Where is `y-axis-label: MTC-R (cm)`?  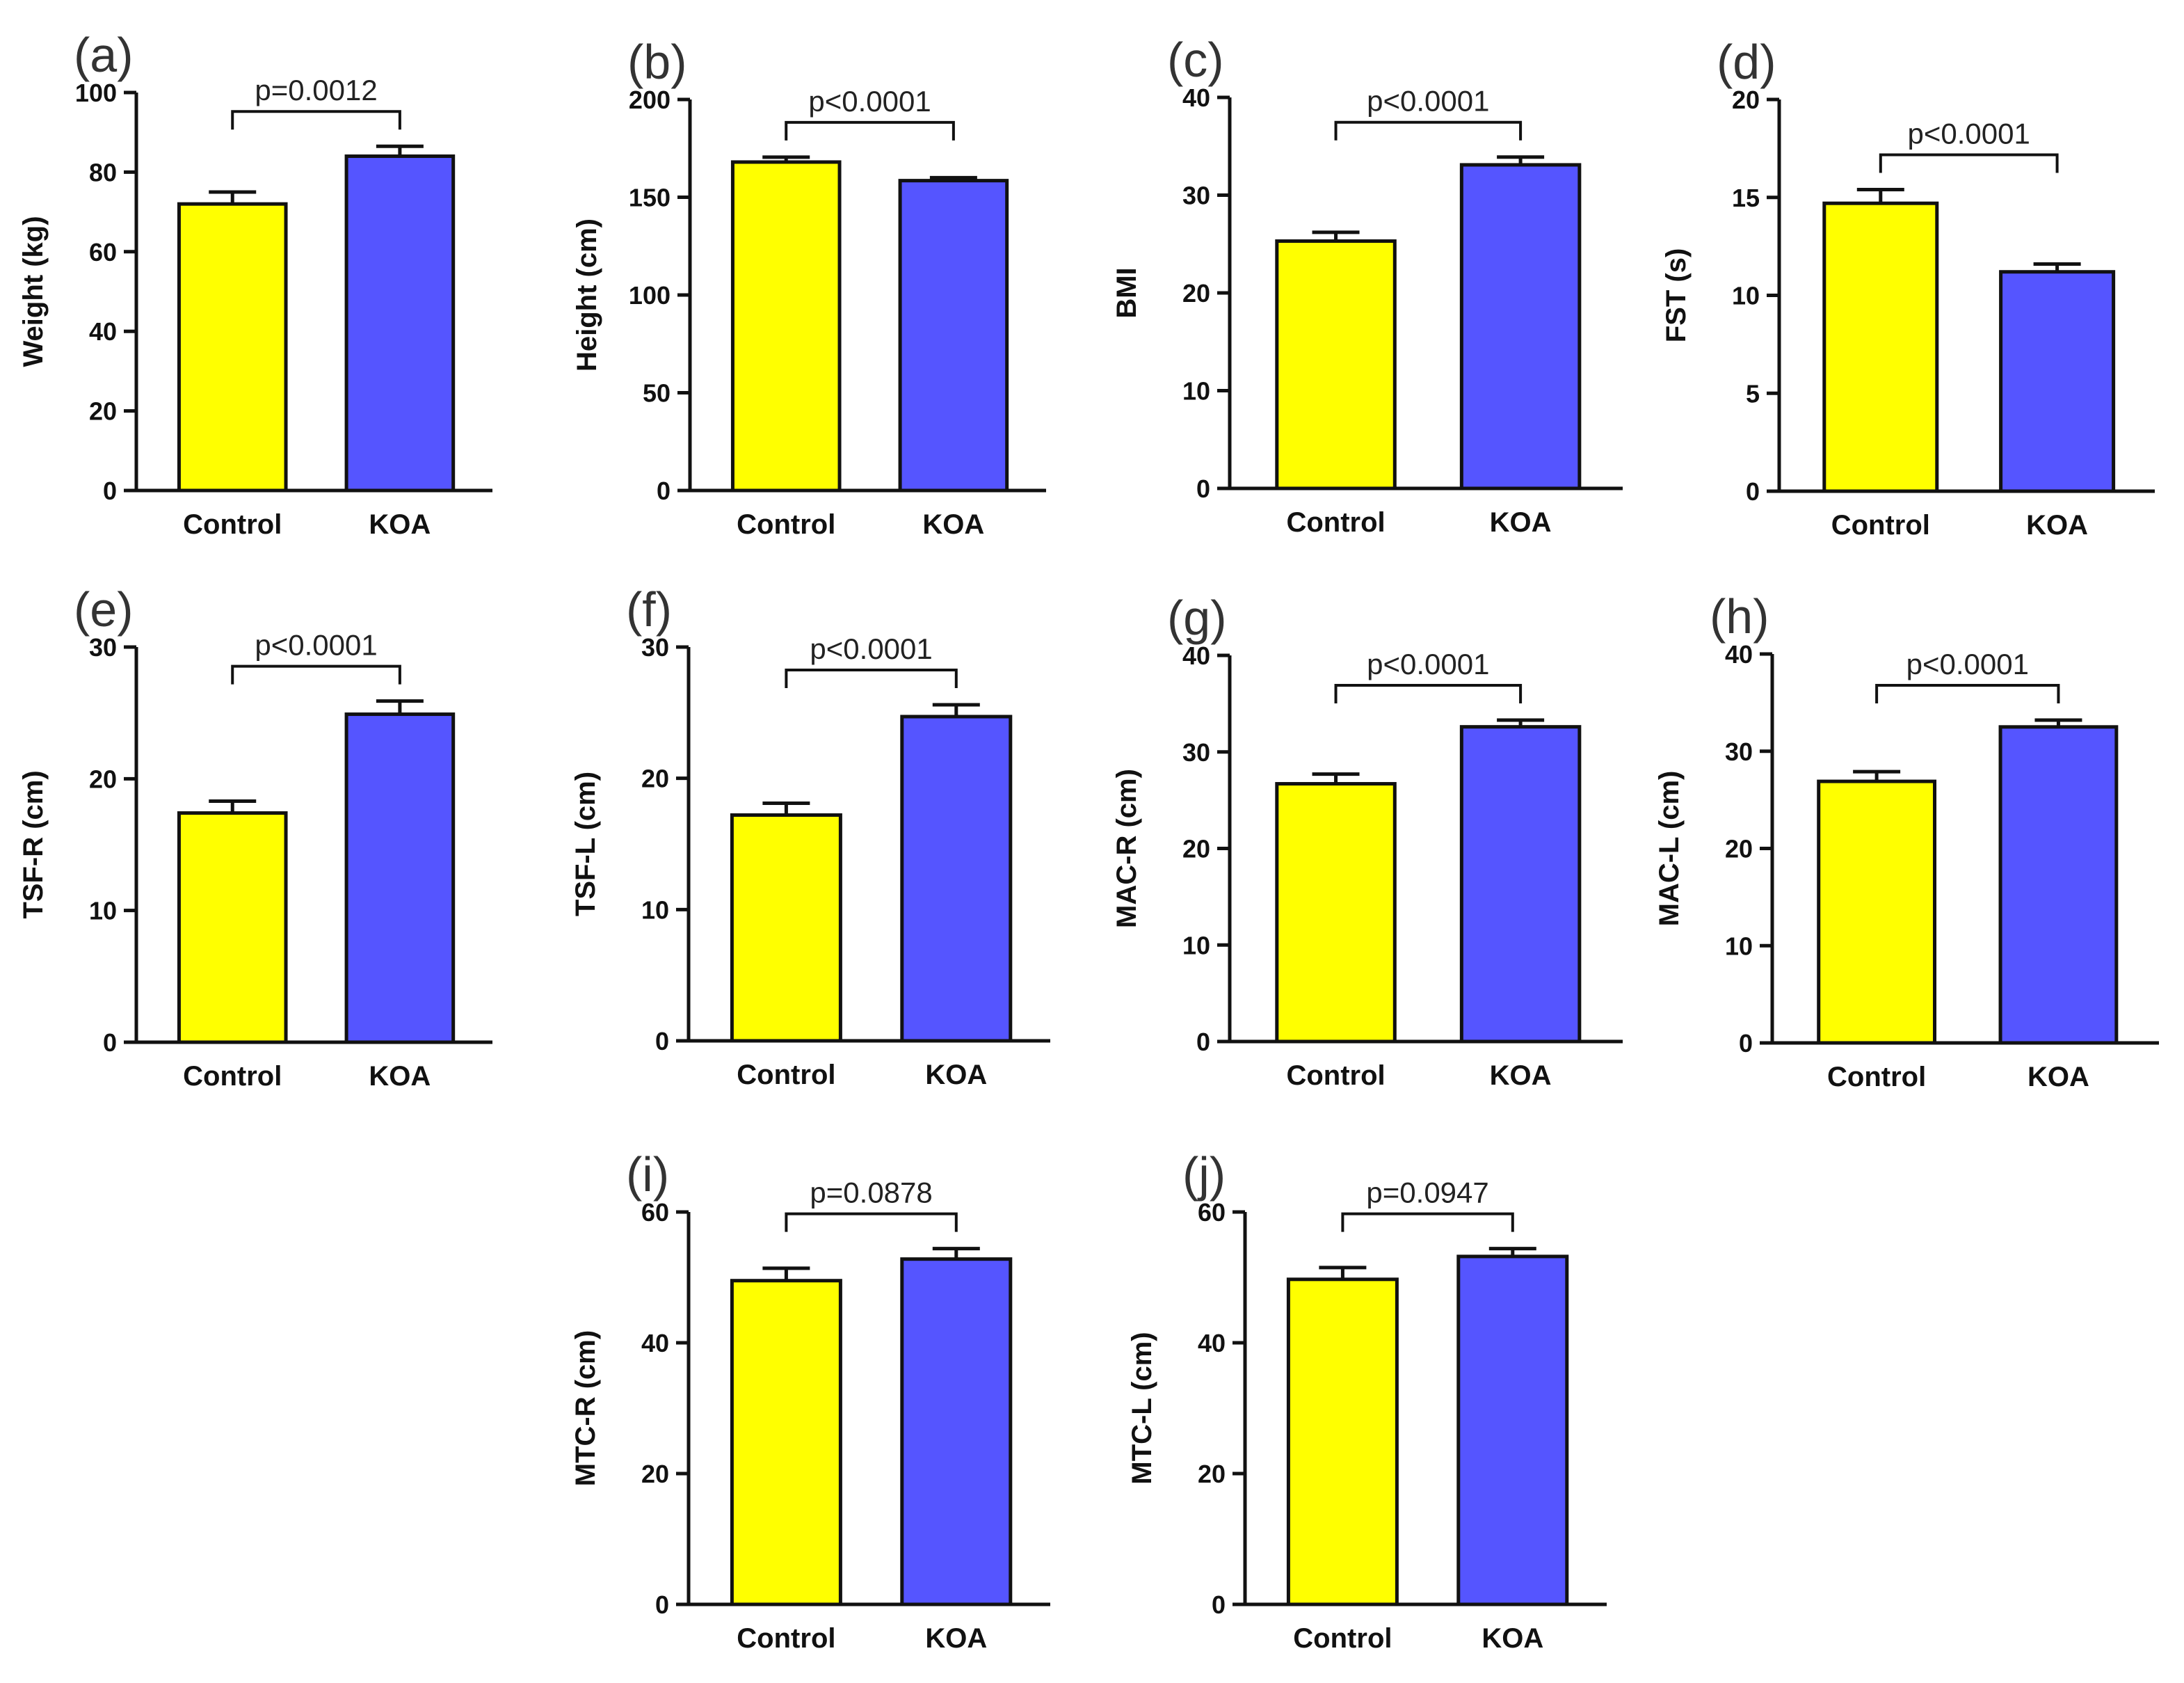 y-axis-label: MTC-R (cm) is located at coordinates (585, 1408).